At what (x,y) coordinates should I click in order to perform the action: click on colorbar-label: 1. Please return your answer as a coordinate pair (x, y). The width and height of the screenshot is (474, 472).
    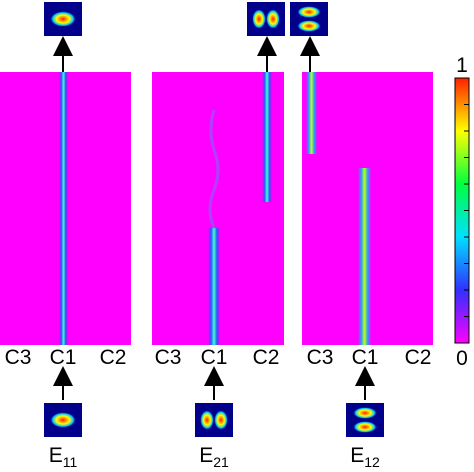
    Looking at the image, I should click on (462, 65).